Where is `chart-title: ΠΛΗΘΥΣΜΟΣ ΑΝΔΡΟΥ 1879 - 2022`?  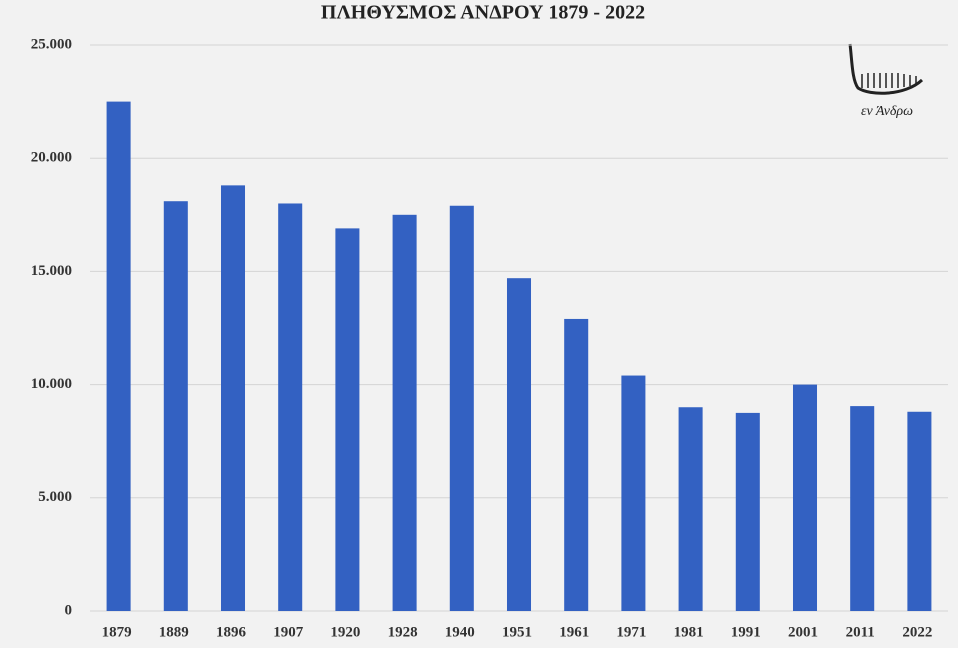
chart-title: ΠΛΗΘΥΣΜΟΣ ΑΝΔΡΟΥ 1879 - 2022 is located at coordinates (483, 13).